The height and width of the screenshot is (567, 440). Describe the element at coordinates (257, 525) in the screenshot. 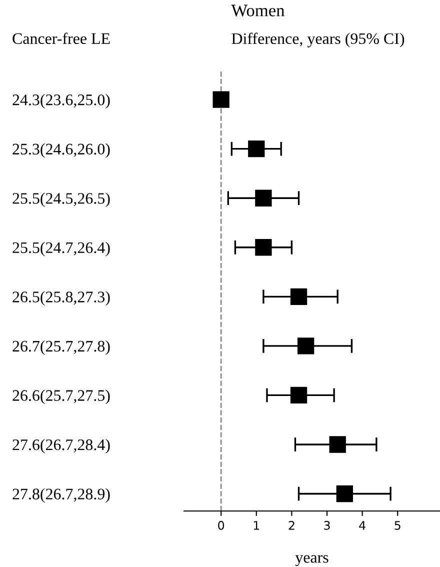

I see `x-tick-label: 1` at that location.